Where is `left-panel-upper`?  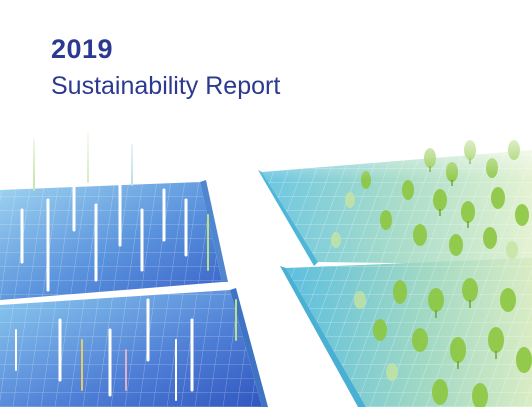
left-panel-upper is located at coordinates (114, 240).